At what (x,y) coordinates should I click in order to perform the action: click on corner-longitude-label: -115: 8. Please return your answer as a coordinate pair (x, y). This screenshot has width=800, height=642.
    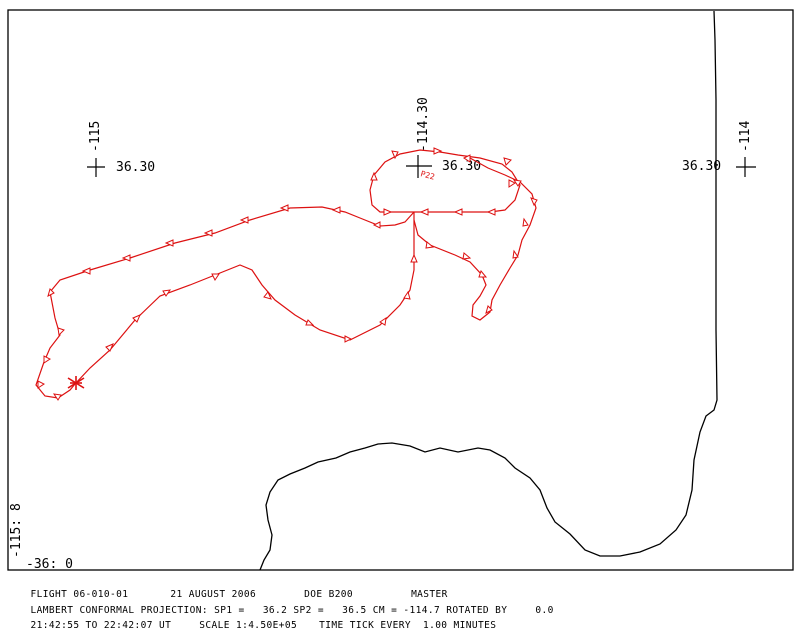
    Looking at the image, I should click on (16, 530).